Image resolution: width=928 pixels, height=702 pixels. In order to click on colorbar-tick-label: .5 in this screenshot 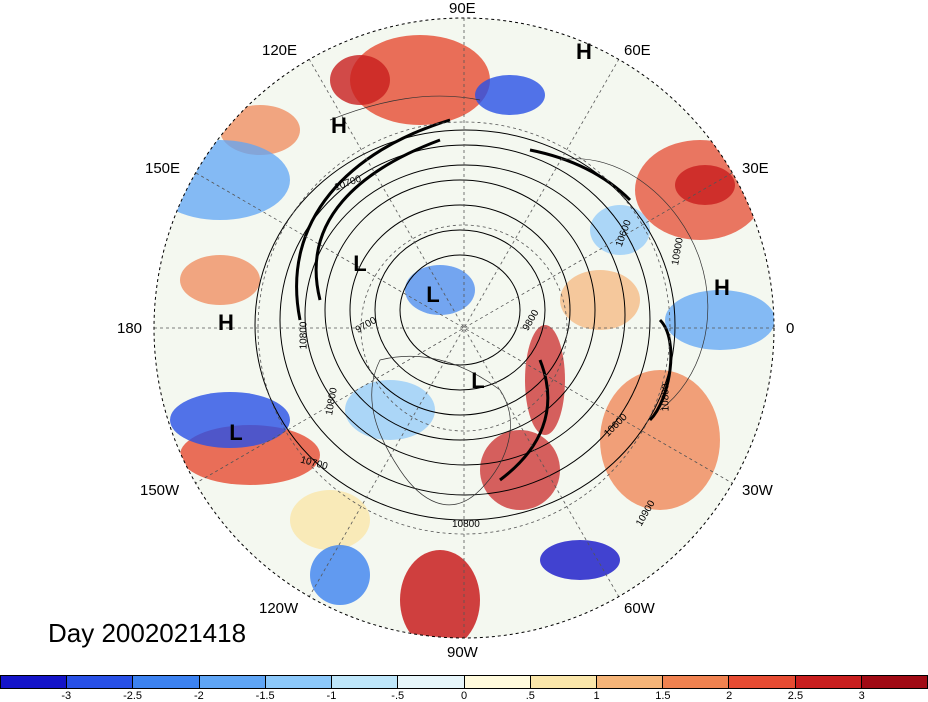, I will do `click(530, 696)`.